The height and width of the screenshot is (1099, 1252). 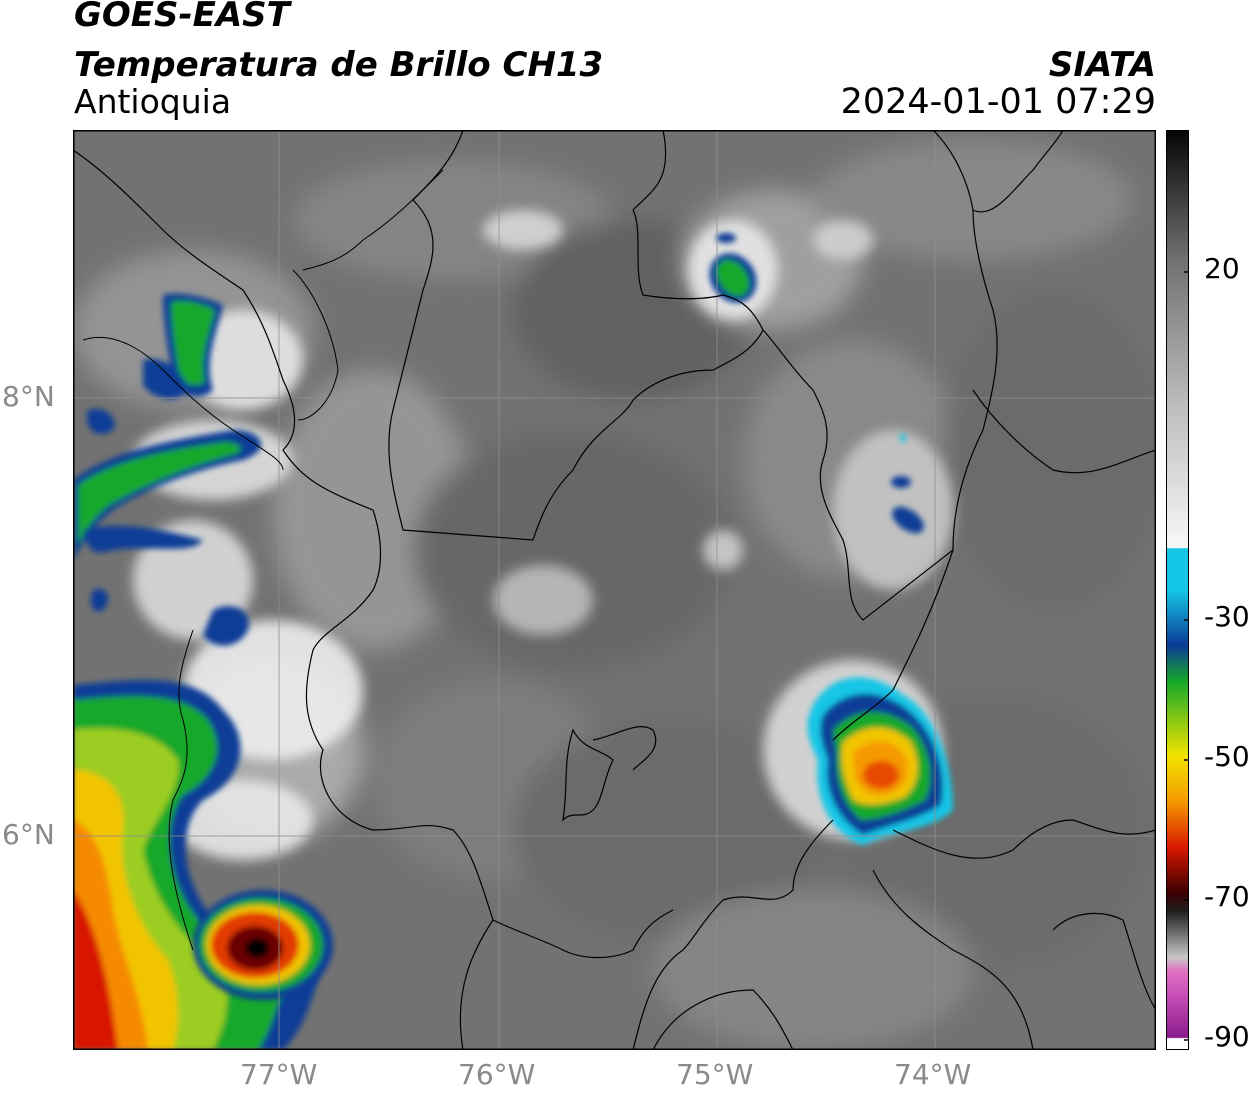 What do you see at coordinates (880, 761) in the screenshot?
I see `convective-cell-east` at bounding box center [880, 761].